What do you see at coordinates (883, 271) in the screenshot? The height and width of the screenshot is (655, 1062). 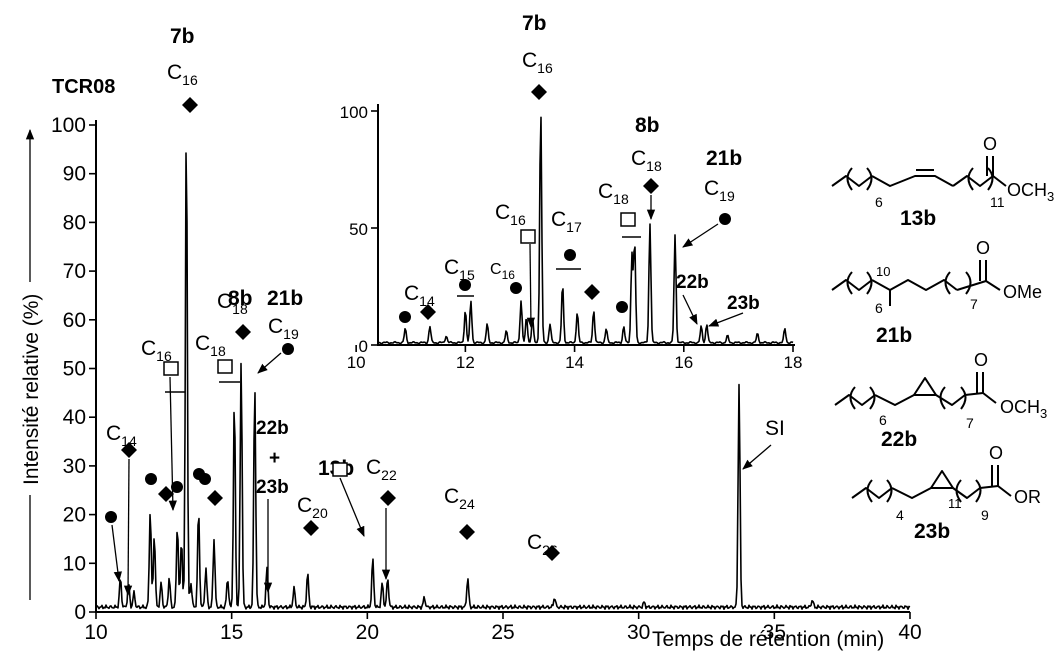 I see `branch-number: 10` at bounding box center [883, 271].